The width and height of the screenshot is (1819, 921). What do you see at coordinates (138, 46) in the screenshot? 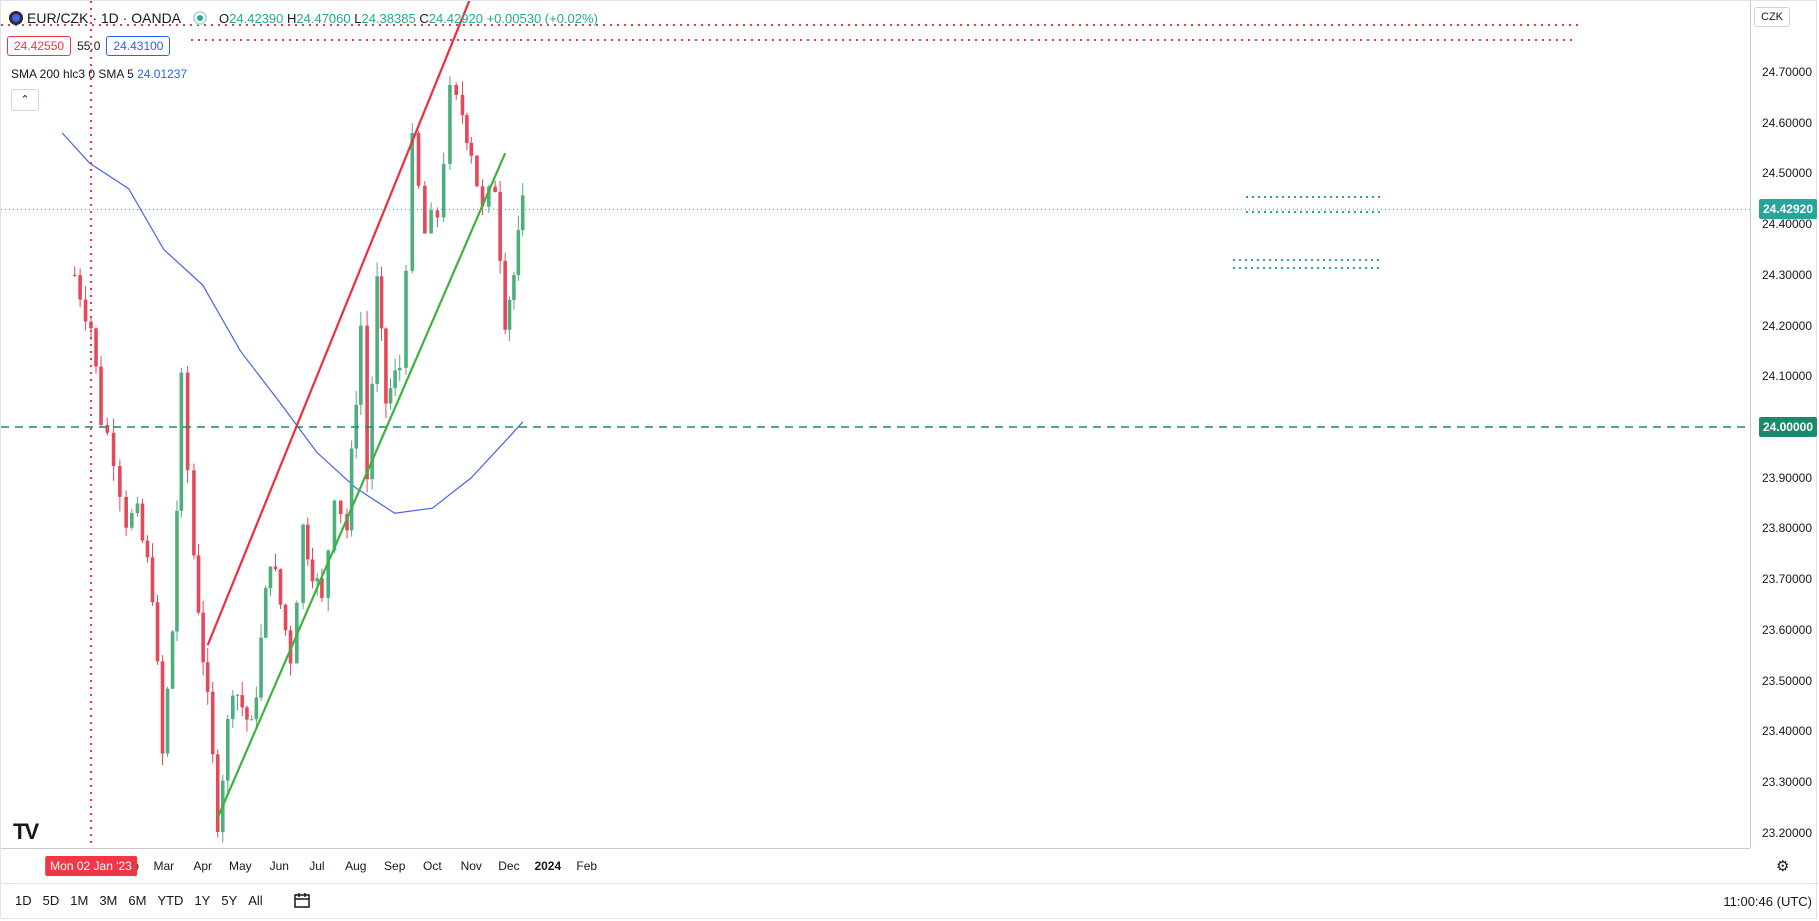
I see `buy-button: 24.43100` at bounding box center [138, 46].